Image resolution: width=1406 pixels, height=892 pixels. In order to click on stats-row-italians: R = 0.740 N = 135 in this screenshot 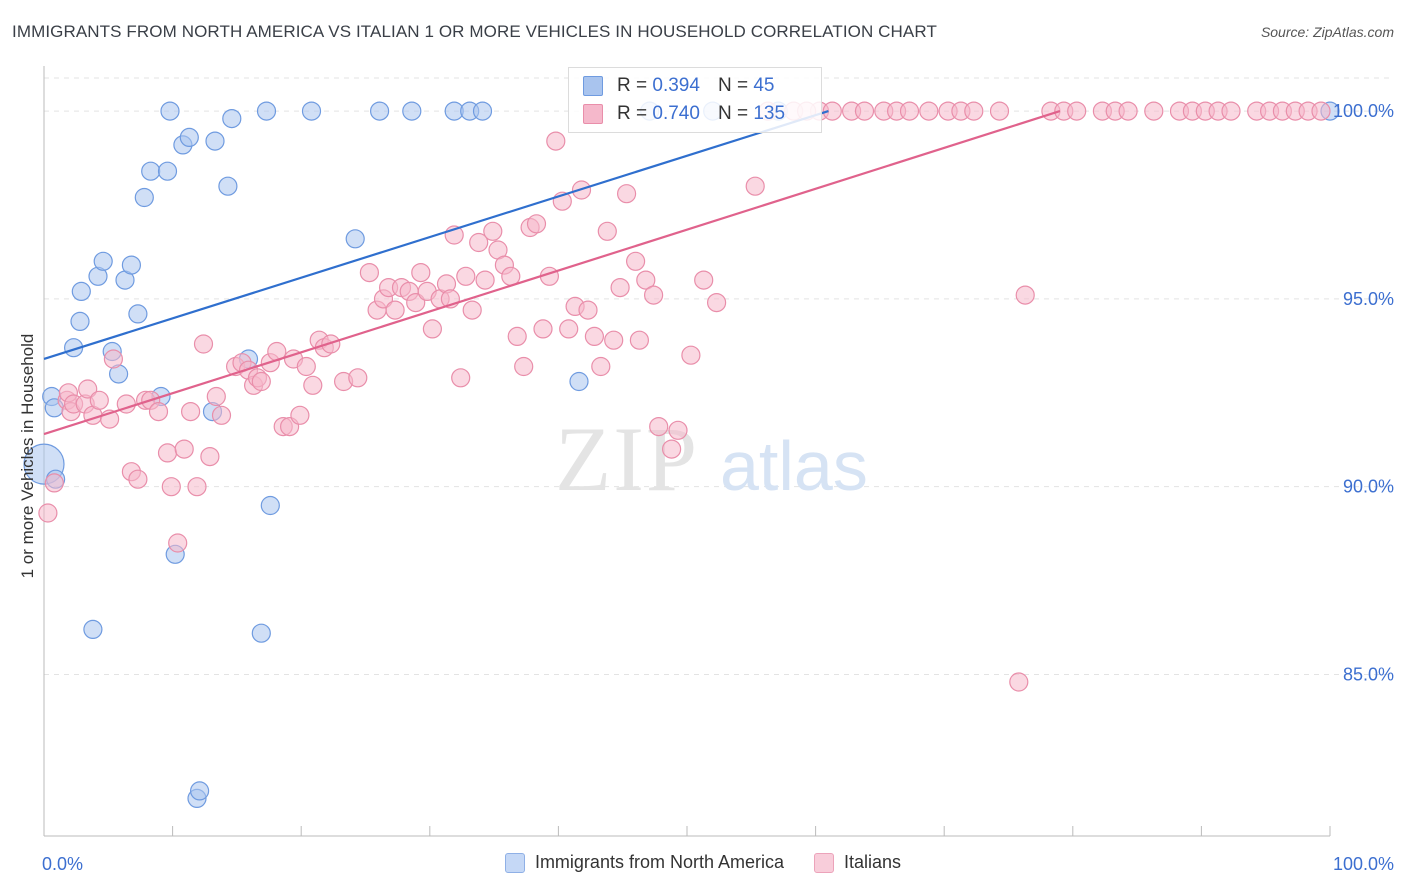, I will do `click(684, 114)`.